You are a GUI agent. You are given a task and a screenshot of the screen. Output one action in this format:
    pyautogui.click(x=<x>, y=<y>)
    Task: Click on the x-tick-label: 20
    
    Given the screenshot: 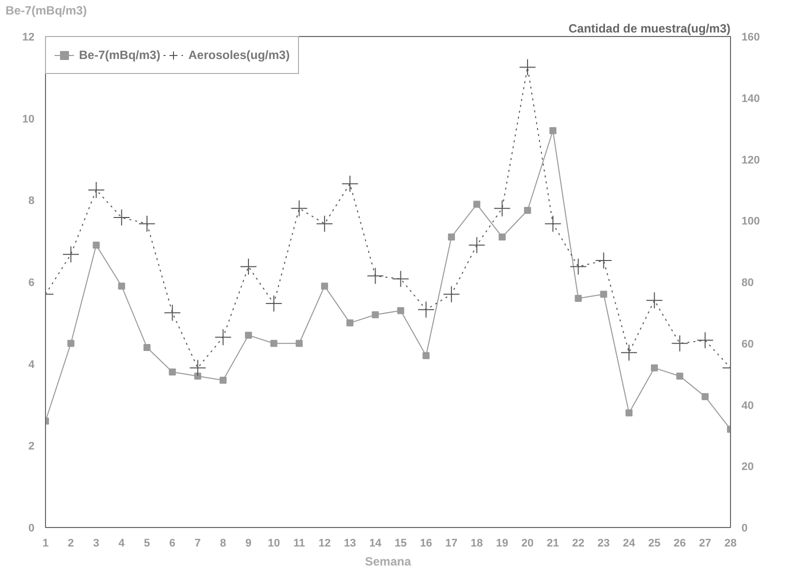 What is the action you would take?
    pyautogui.click(x=527, y=544)
    